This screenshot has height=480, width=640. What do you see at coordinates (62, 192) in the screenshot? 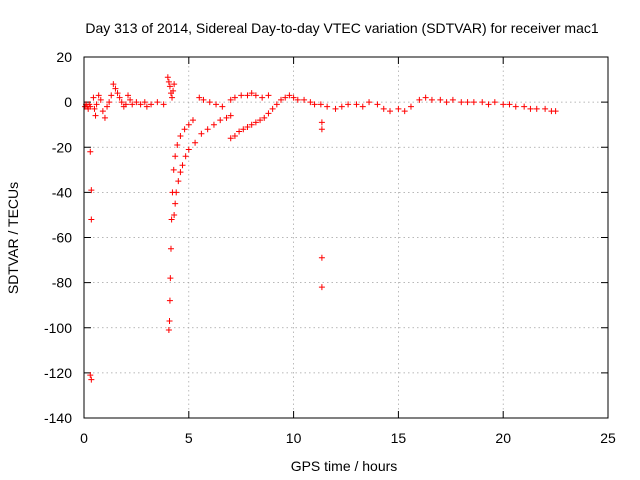
I see `y-tick-label: -40` at bounding box center [62, 192].